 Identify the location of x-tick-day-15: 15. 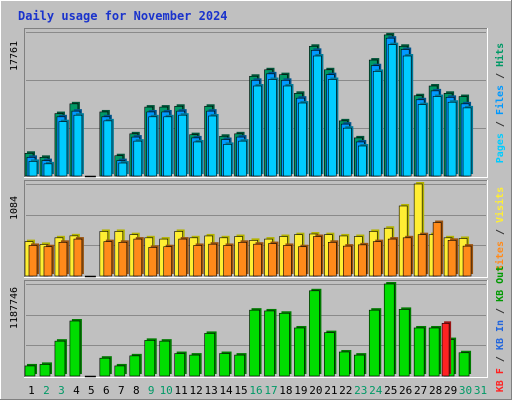
(240, 390).